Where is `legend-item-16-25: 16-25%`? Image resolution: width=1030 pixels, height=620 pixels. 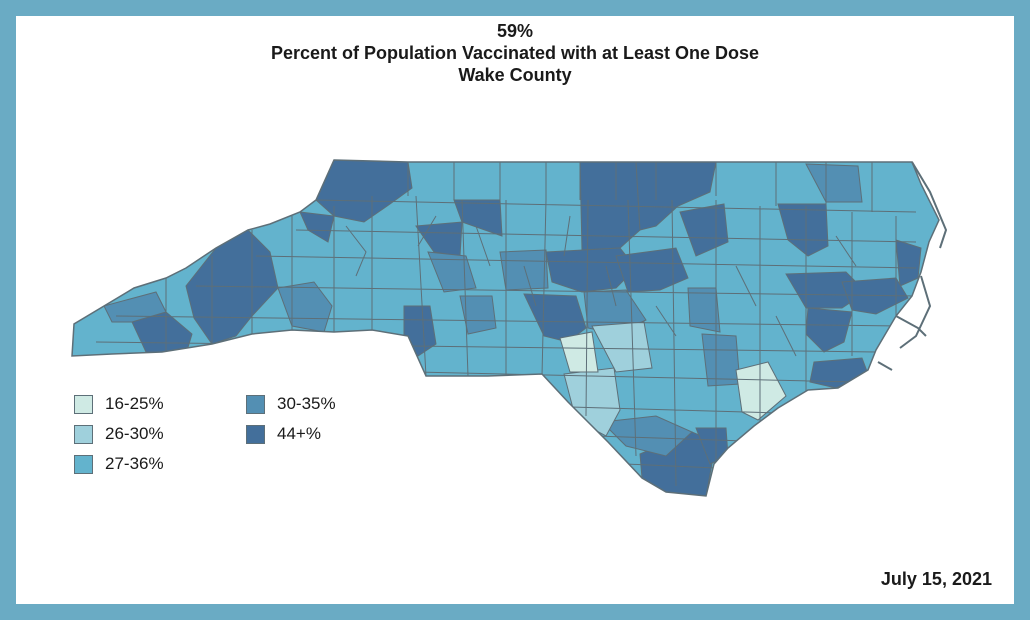 legend-item-16-25: 16-25% is located at coordinates (119, 404).